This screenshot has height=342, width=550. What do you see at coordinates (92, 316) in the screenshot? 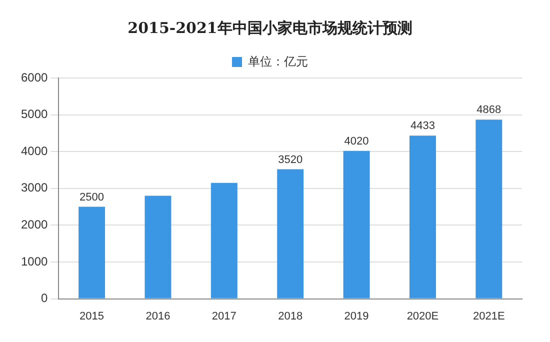
I see `x-tick-label: 2015` at bounding box center [92, 316].